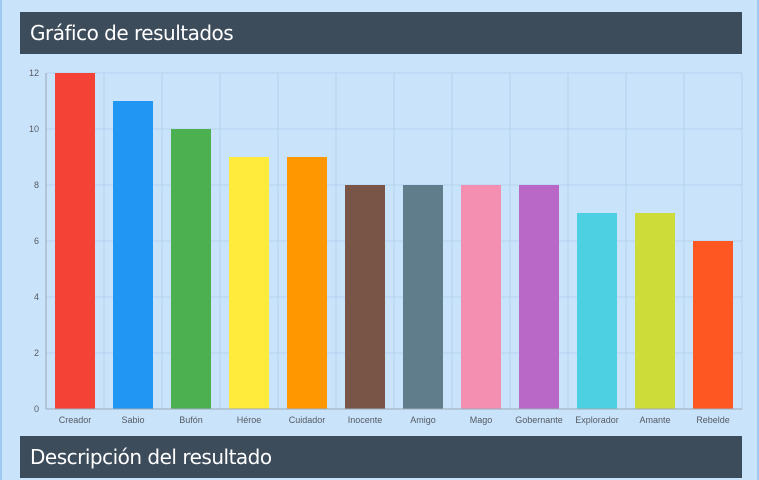 This screenshot has height=480, width=759. What do you see at coordinates (36, 241) in the screenshot?
I see `y-tick-label: 6` at bounding box center [36, 241].